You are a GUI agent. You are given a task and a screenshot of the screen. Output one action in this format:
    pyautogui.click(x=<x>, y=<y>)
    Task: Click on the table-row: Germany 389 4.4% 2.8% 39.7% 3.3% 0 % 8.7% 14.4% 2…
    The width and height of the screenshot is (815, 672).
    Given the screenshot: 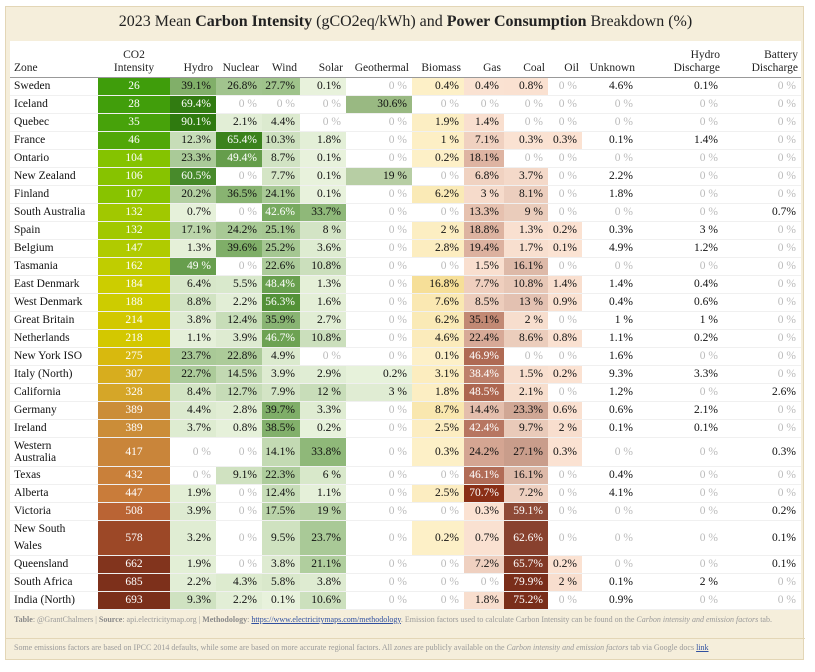 What is the action you would take?
    pyautogui.click(x=405, y=410)
    